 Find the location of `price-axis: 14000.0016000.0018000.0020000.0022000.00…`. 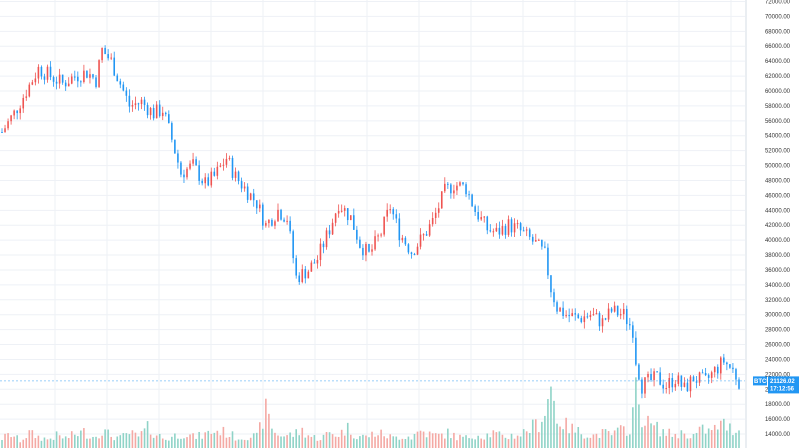

price-axis: 14000.0016000.0018000.0020000.0022000.00… is located at coordinates (778, 219).